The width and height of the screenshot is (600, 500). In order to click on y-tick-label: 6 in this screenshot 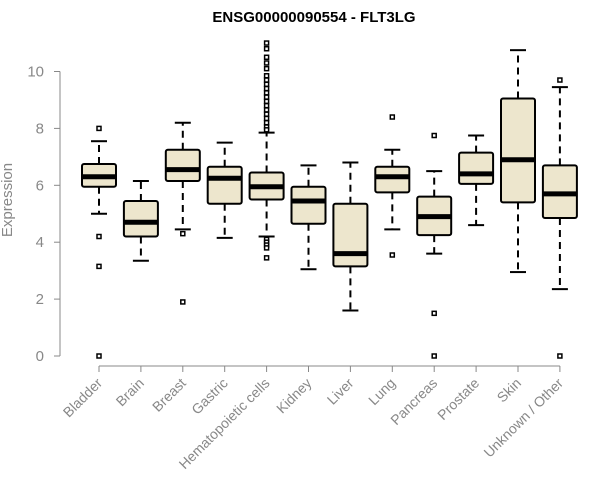, I will do `click(40, 185)`.